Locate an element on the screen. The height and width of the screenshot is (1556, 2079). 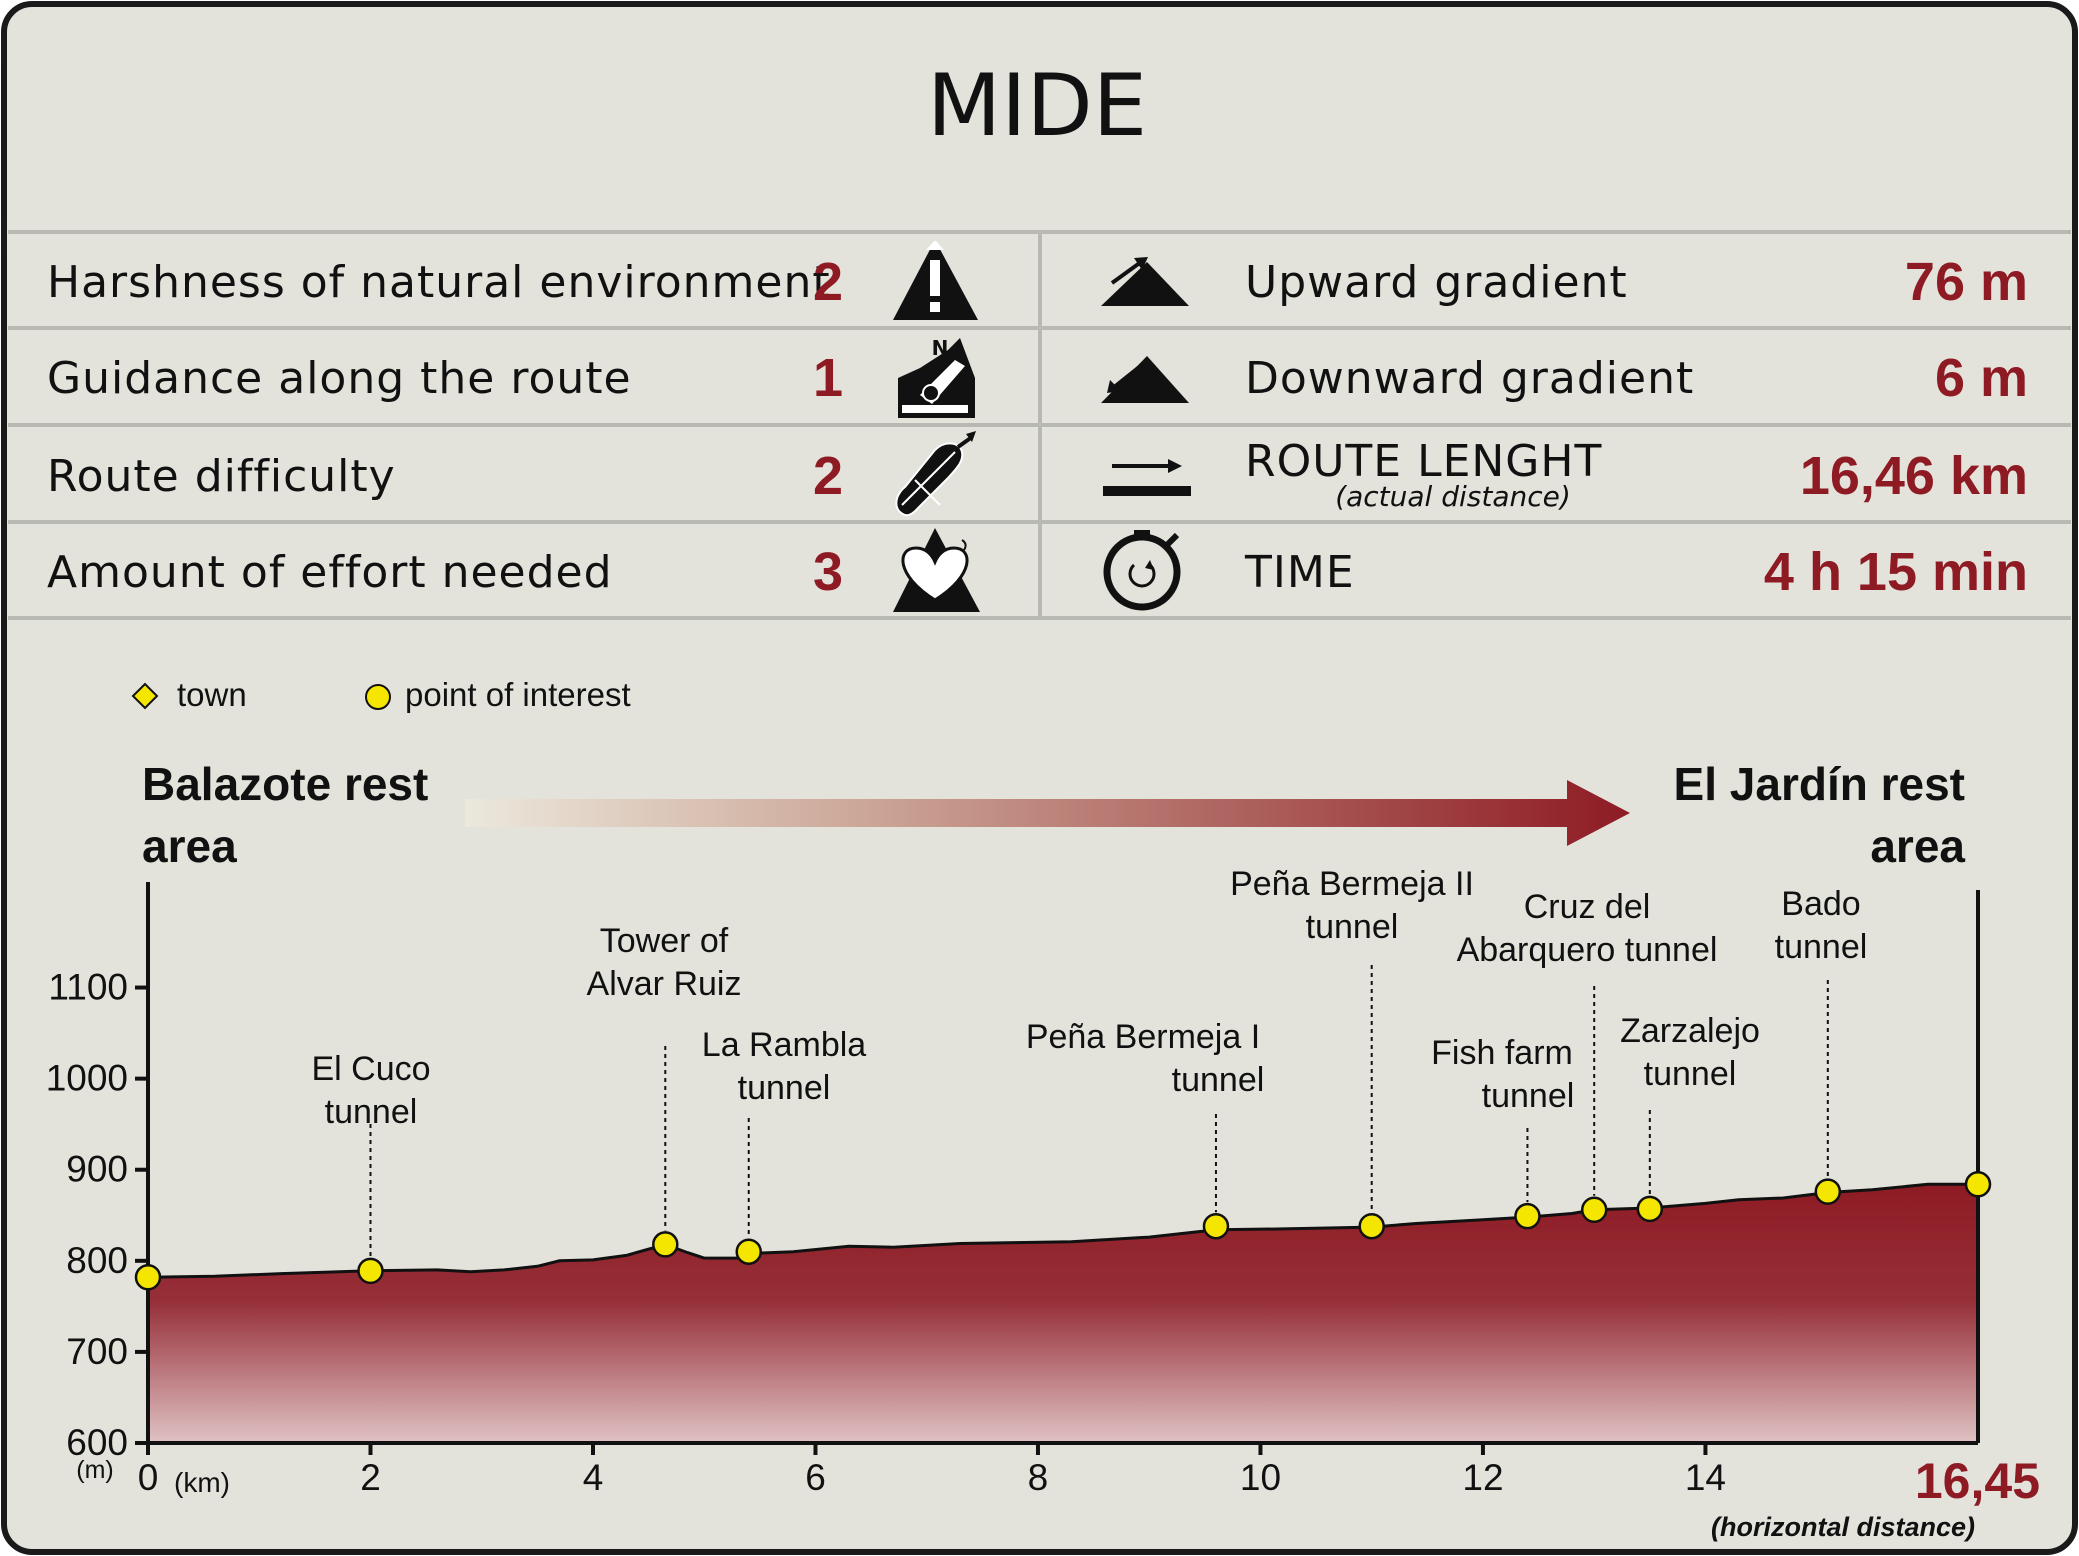
compass-map-icon: N is located at coordinates (936, 377).